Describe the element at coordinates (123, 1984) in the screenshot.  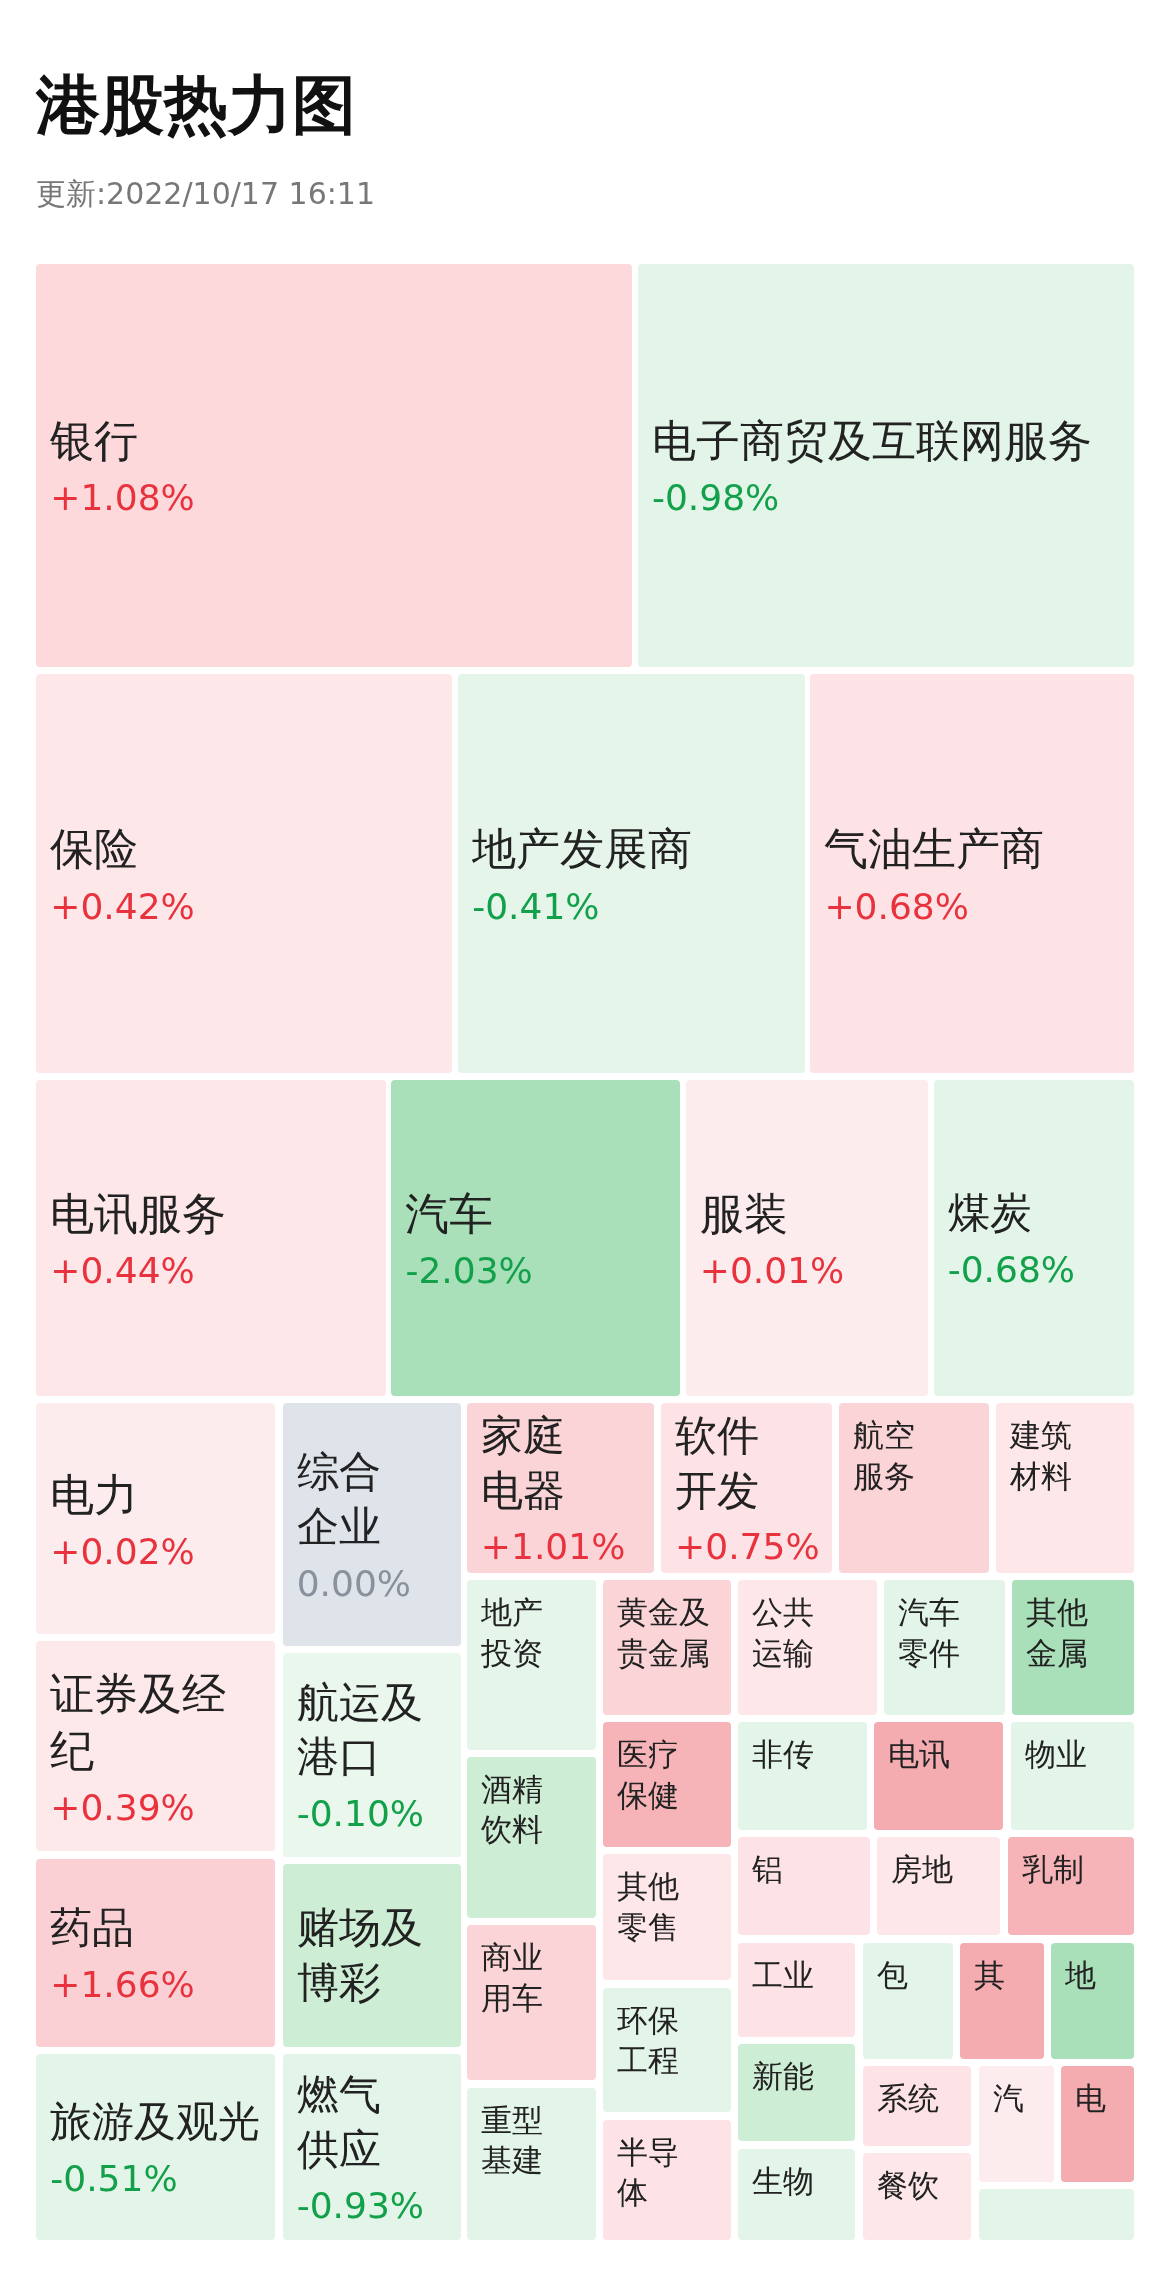
I see `data-label: +1.66%` at that location.